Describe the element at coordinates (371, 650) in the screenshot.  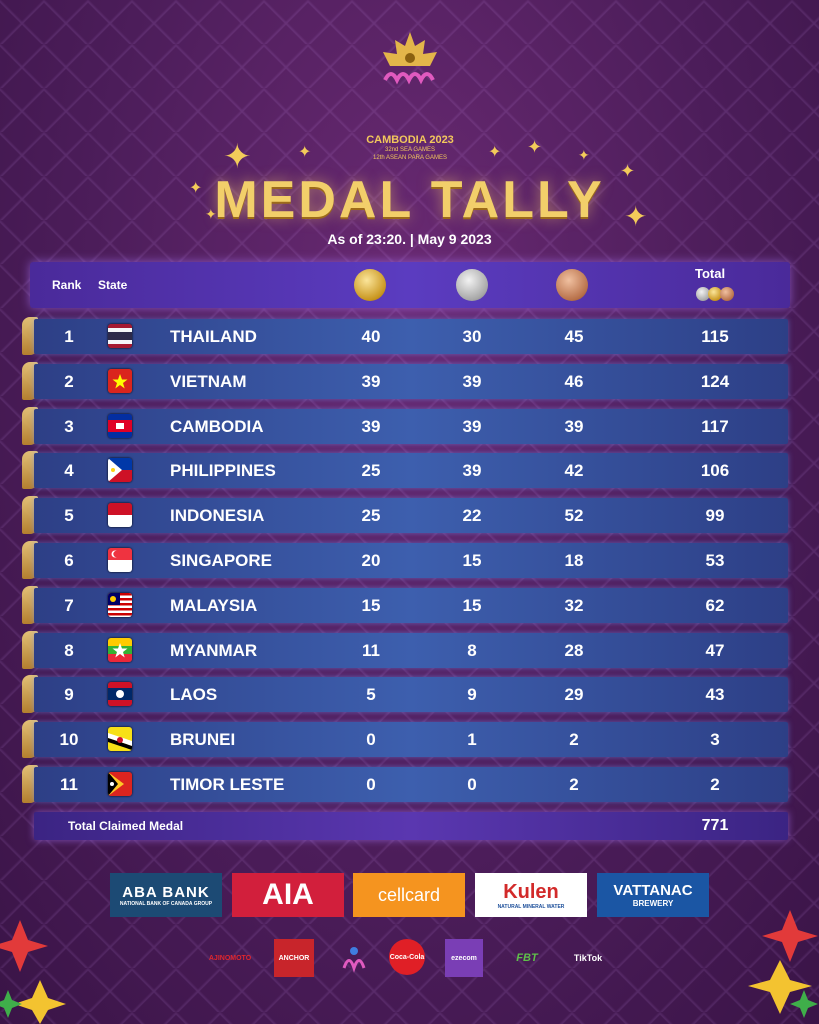
I see `gold-count-cell: 11` at that location.